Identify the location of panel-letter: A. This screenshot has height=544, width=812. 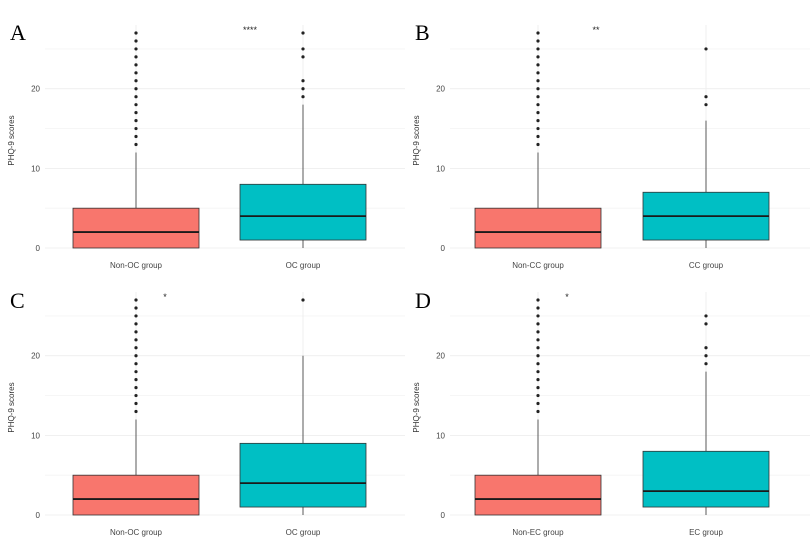
(18, 32).